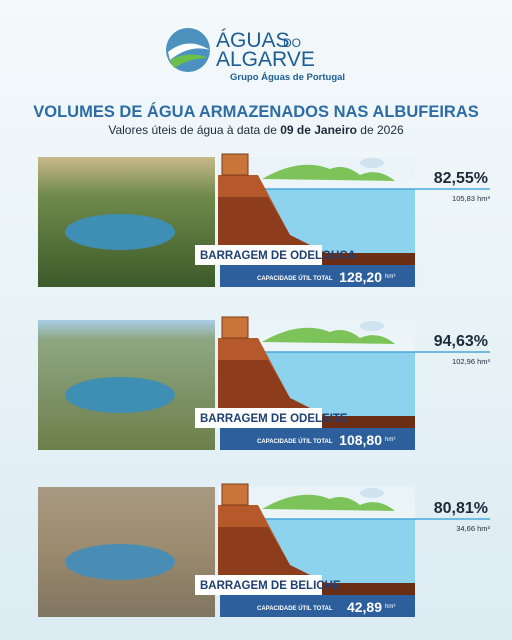  What do you see at coordinates (318, 130) in the screenshot?
I see `subtitle-date: 09 de Janeiro` at bounding box center [318, 130].